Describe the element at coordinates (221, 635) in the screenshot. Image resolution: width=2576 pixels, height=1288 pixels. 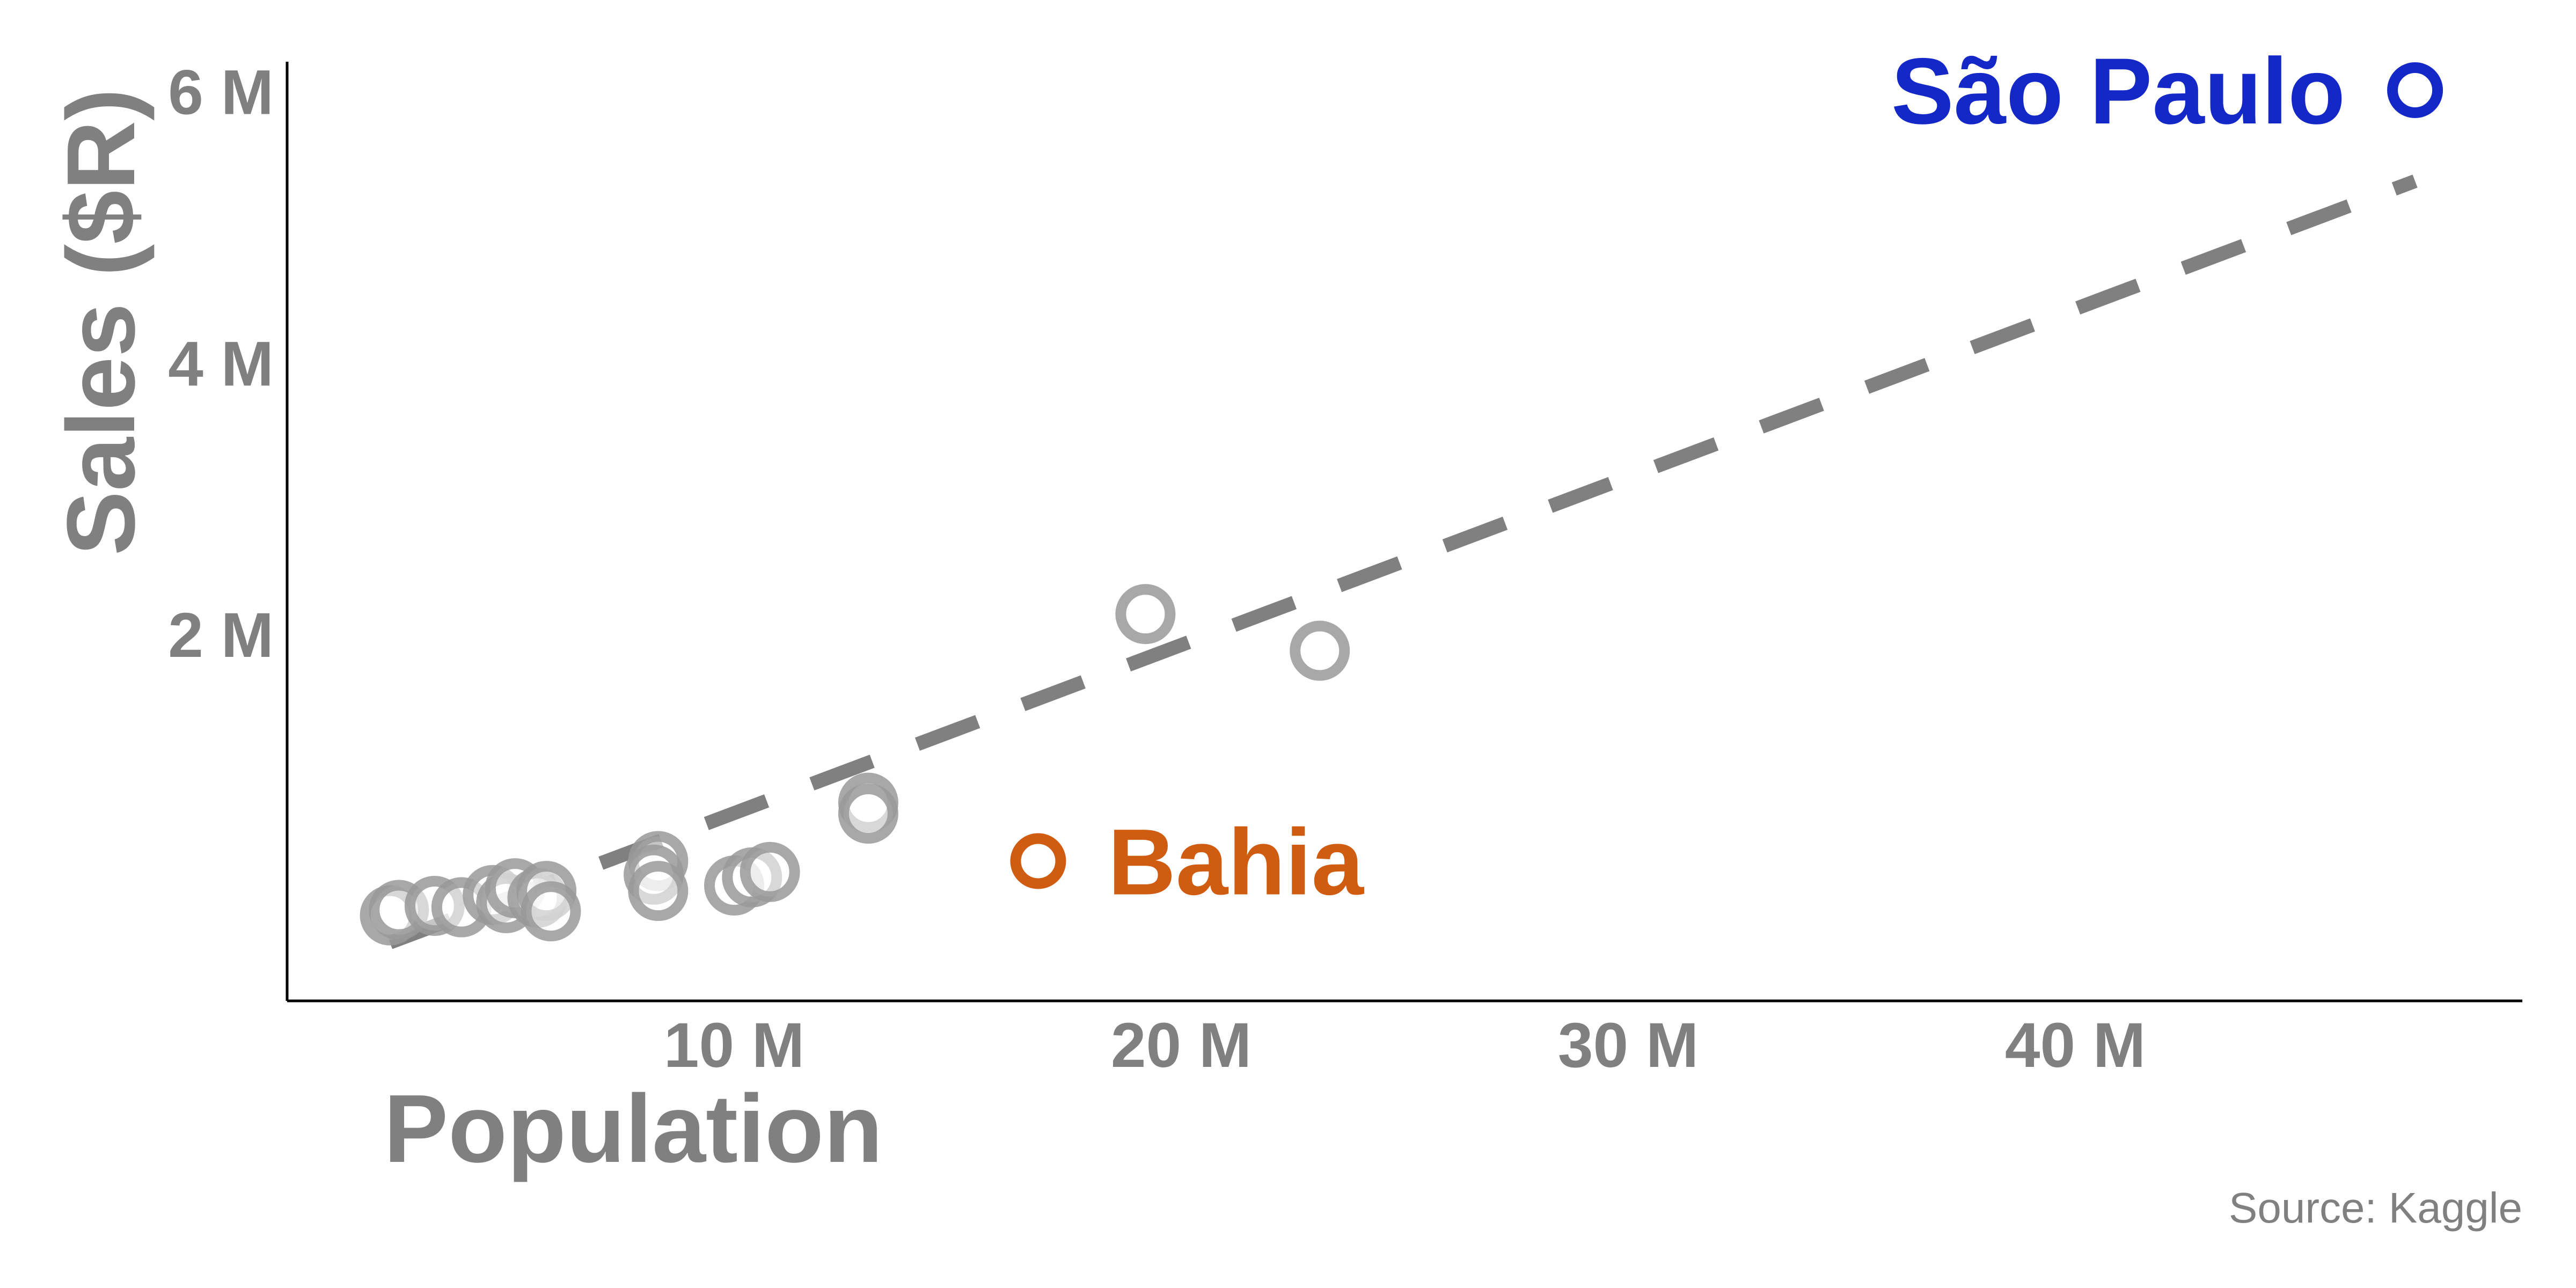
I see `y-tick-label: 2 M` at that location.